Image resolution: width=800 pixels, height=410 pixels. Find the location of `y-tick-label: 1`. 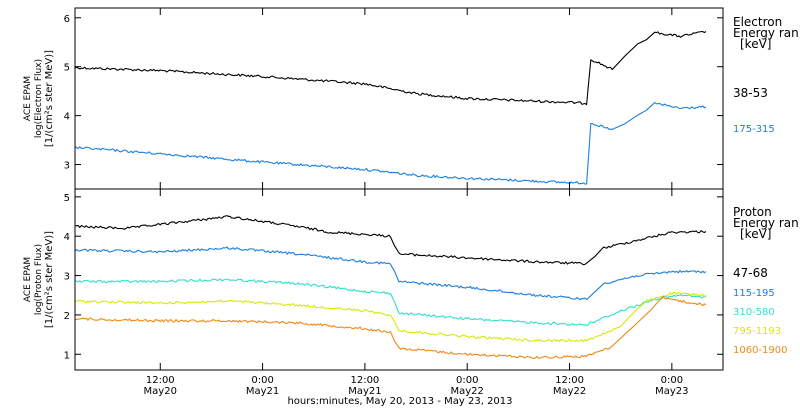

y-tick-label: 1 is located at coordinates (67, 355).